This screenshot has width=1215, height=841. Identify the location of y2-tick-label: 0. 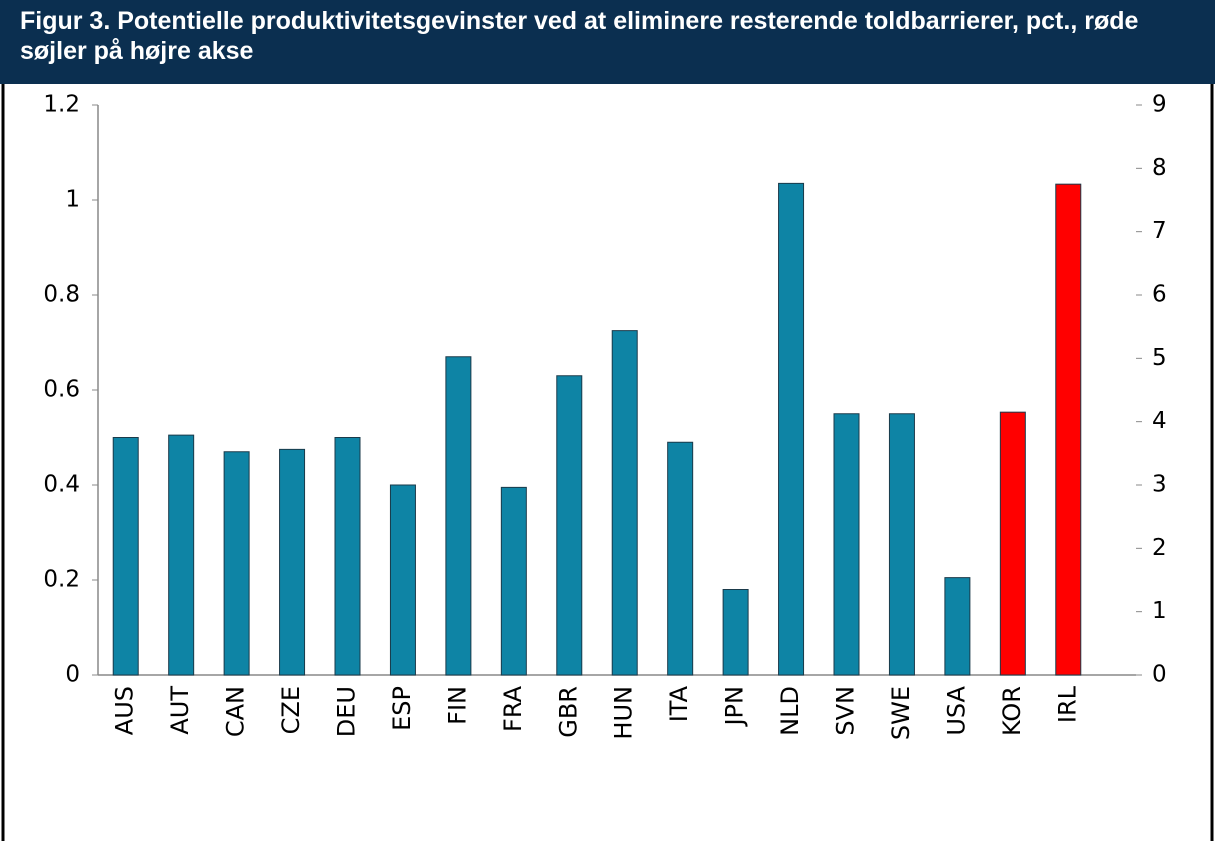
(1159, 675).